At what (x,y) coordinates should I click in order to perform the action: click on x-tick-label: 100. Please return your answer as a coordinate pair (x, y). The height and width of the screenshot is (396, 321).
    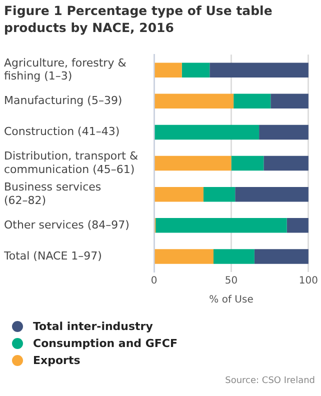
    Looking at the image, I should click on (308, 281).